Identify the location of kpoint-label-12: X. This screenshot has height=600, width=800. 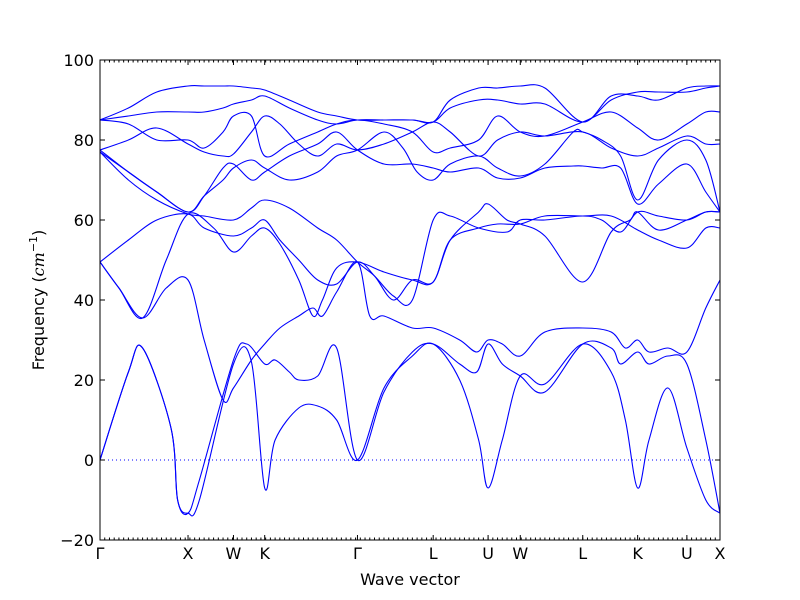
(720, 553).